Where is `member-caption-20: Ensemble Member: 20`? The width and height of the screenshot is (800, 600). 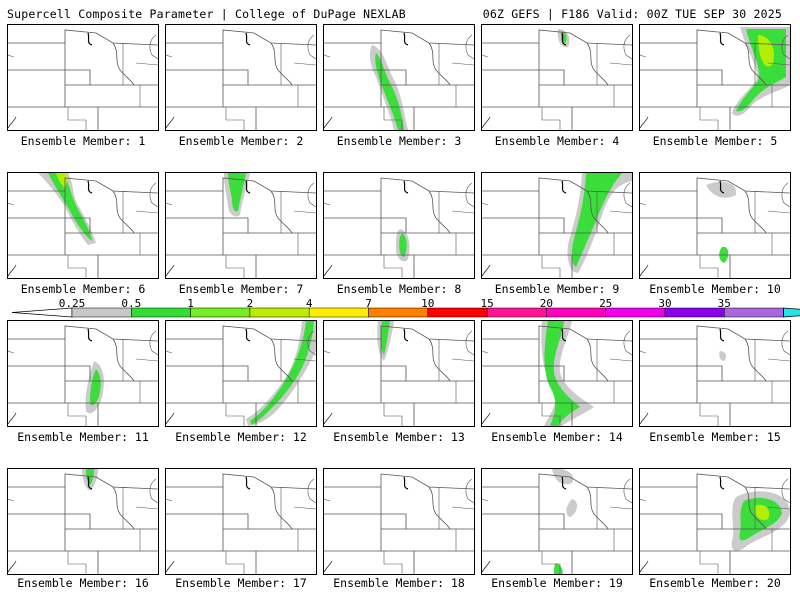 member-caption-20: Ensemble Member: 20 is located at coordinates (715, 583).